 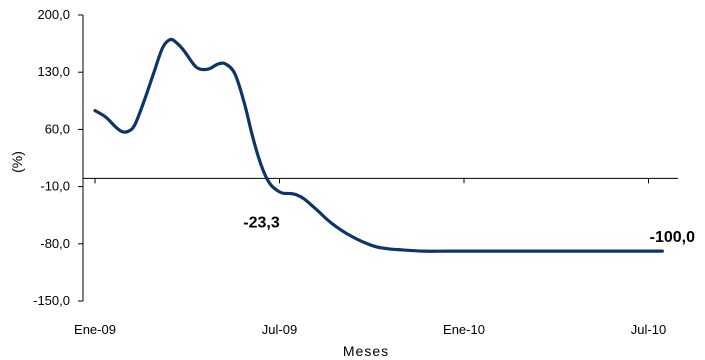 I want to click on y-tick-label: 60,0, so click(x=57, y=128).